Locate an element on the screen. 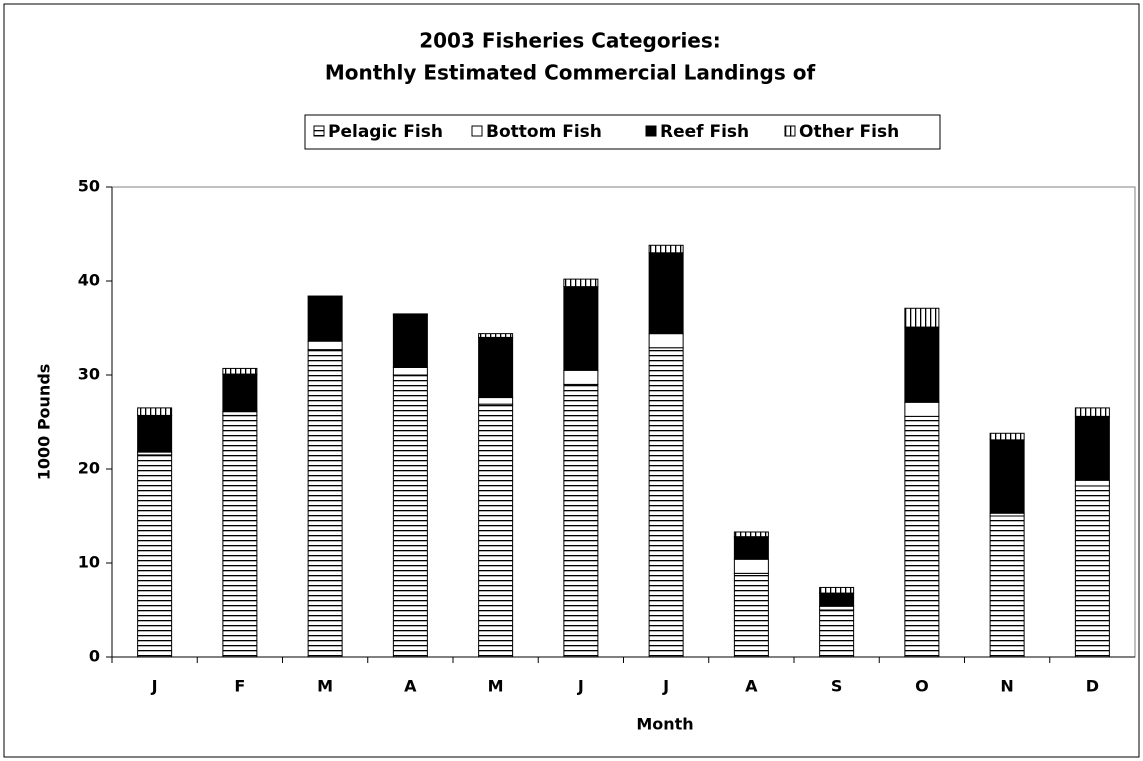  x-tick-label: N is located at coordinates (1006, 686).